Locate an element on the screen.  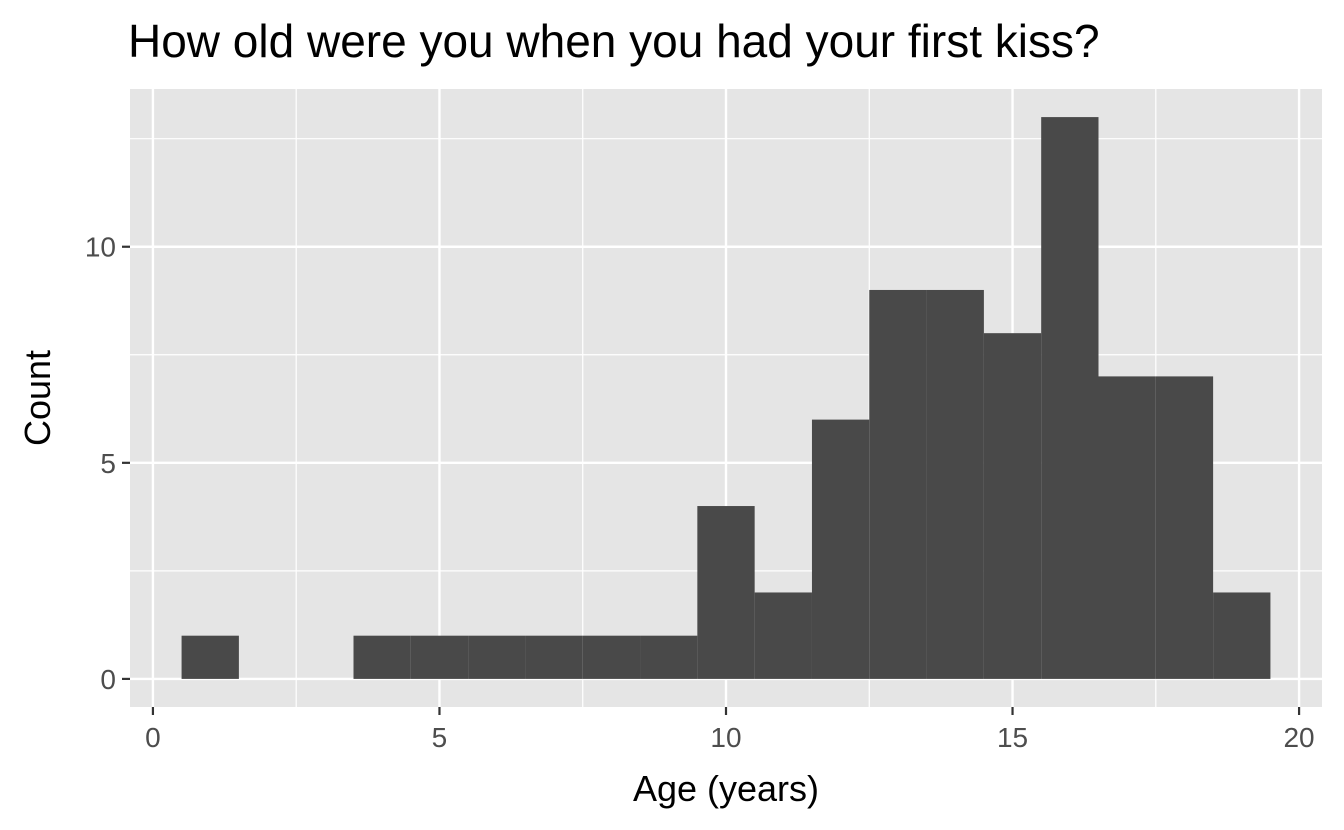
x-tick-label: 5 is located at coordinates (440, 737).